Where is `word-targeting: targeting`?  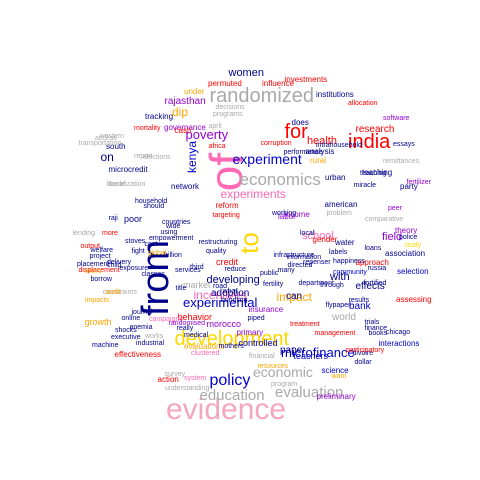
word-targeting: targeting is located at coordinates (226, 215).